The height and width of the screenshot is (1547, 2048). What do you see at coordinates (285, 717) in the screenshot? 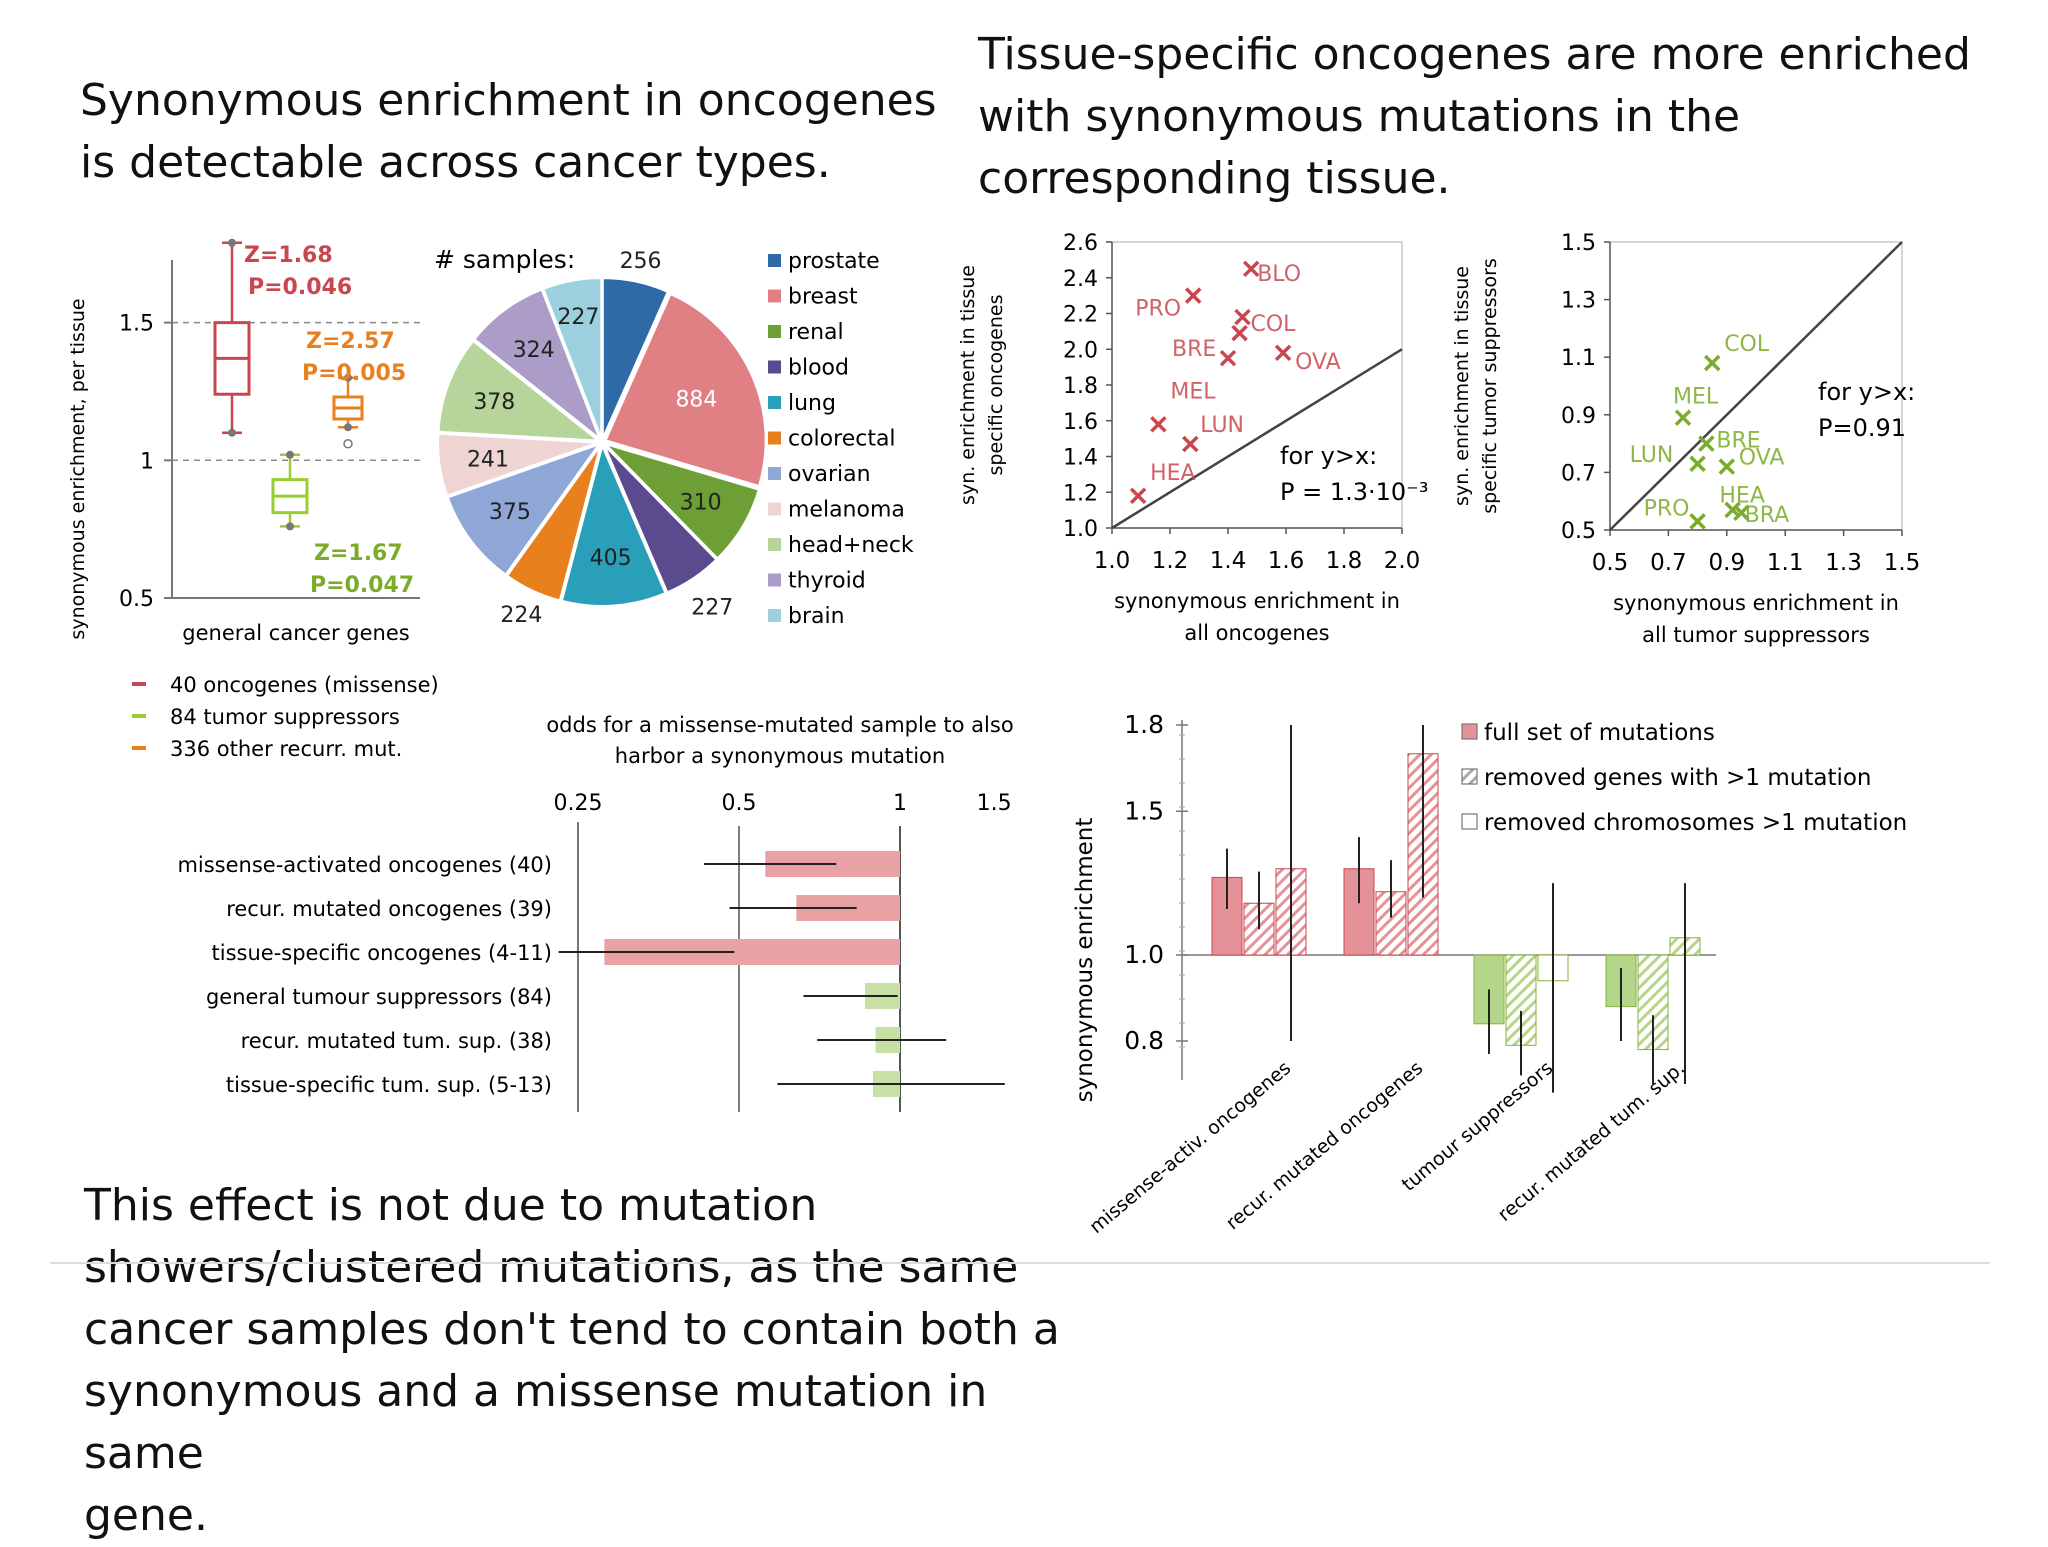
I see `legend-label: 84 tumor suppressors` at bounding box center [285, 717].